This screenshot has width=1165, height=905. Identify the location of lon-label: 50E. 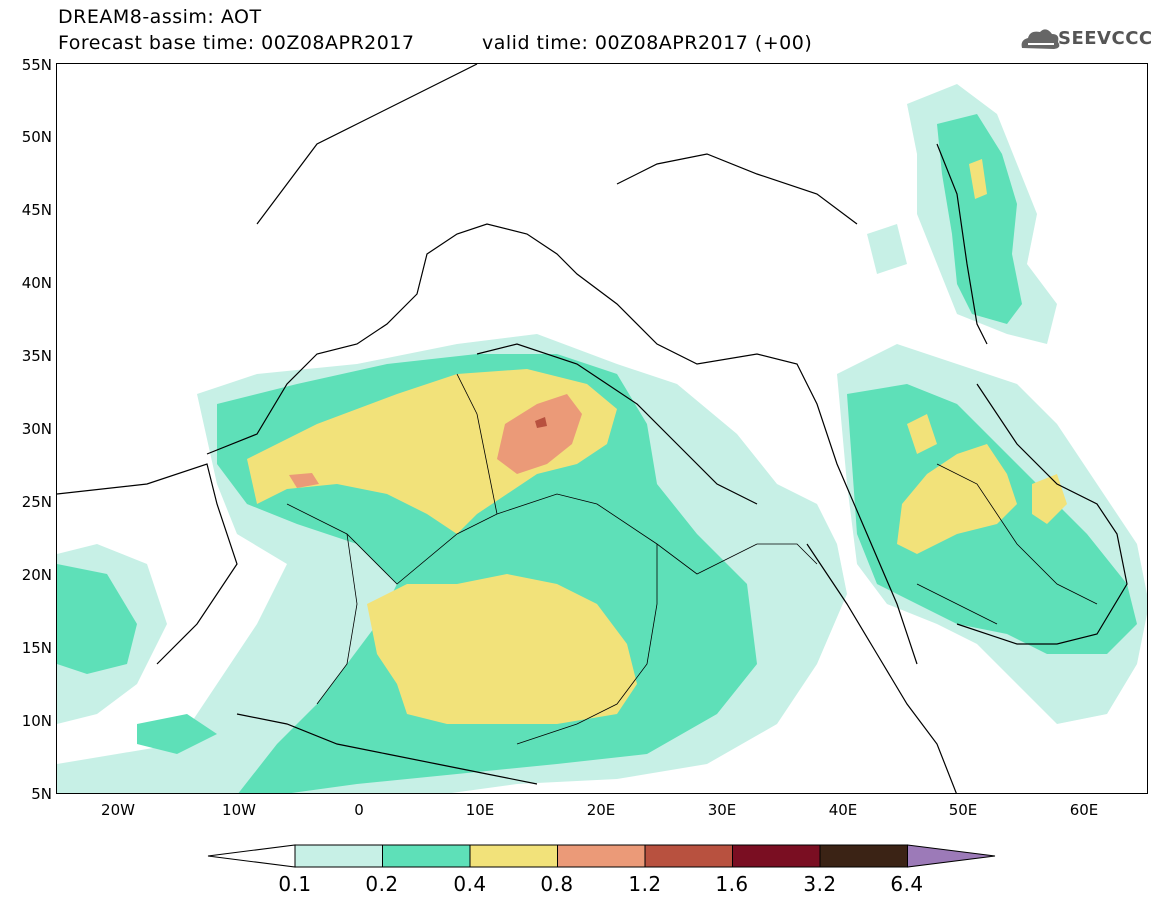
(963, 810).